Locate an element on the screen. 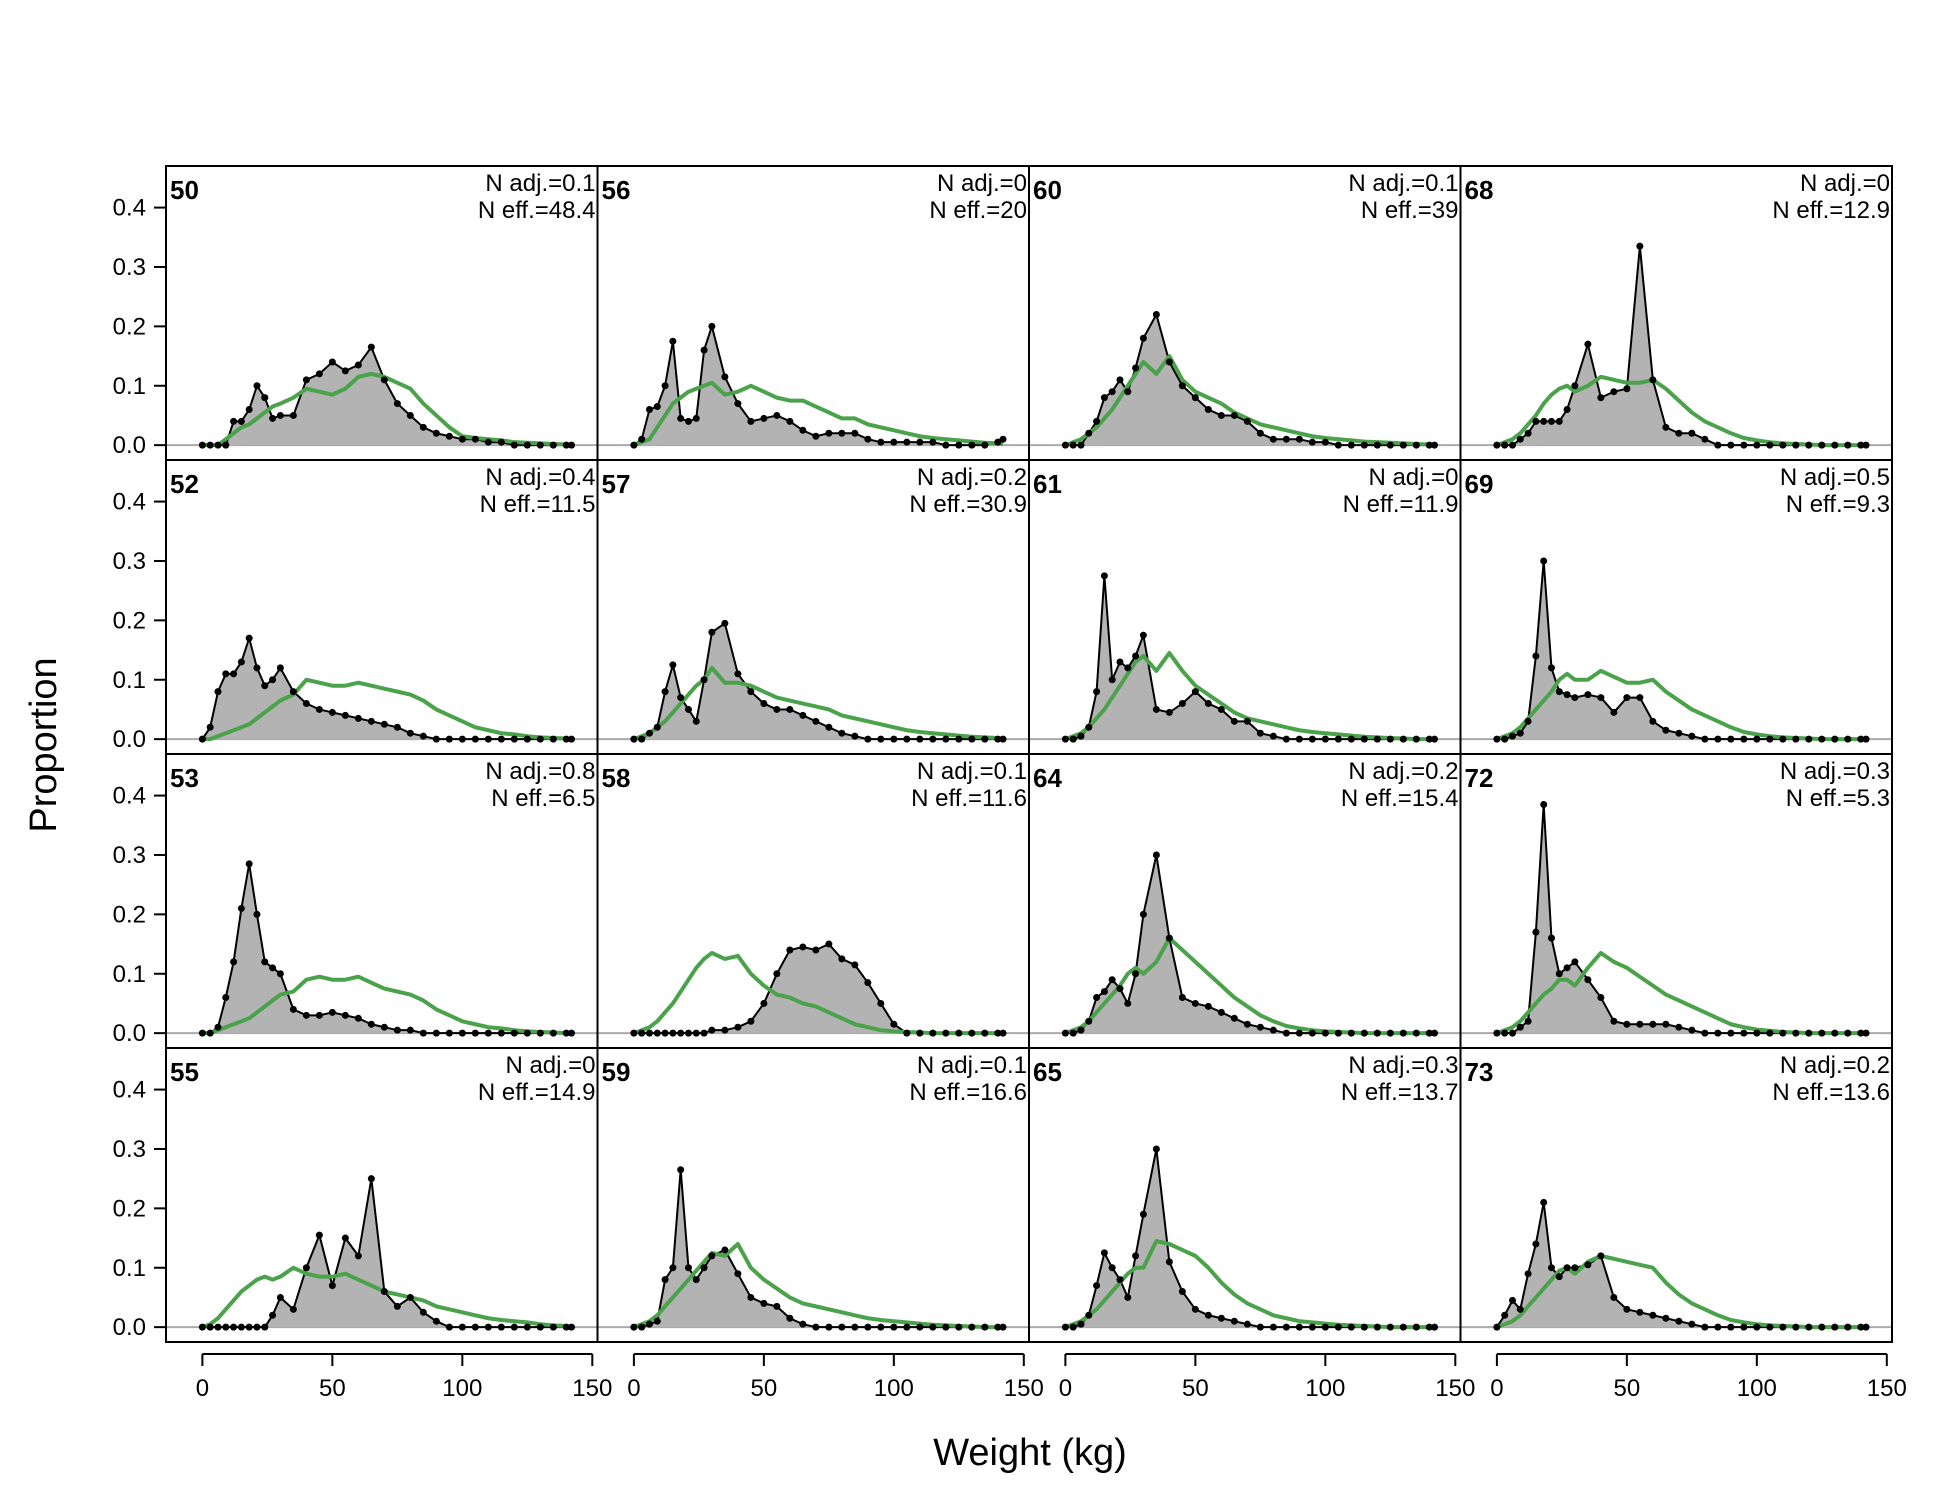 Image resolution: width=1950 pixels, height=1500 pixels. panel-53: 53 N adj.=0.8N eff.=6.5 is located at coordinates (382, 901).